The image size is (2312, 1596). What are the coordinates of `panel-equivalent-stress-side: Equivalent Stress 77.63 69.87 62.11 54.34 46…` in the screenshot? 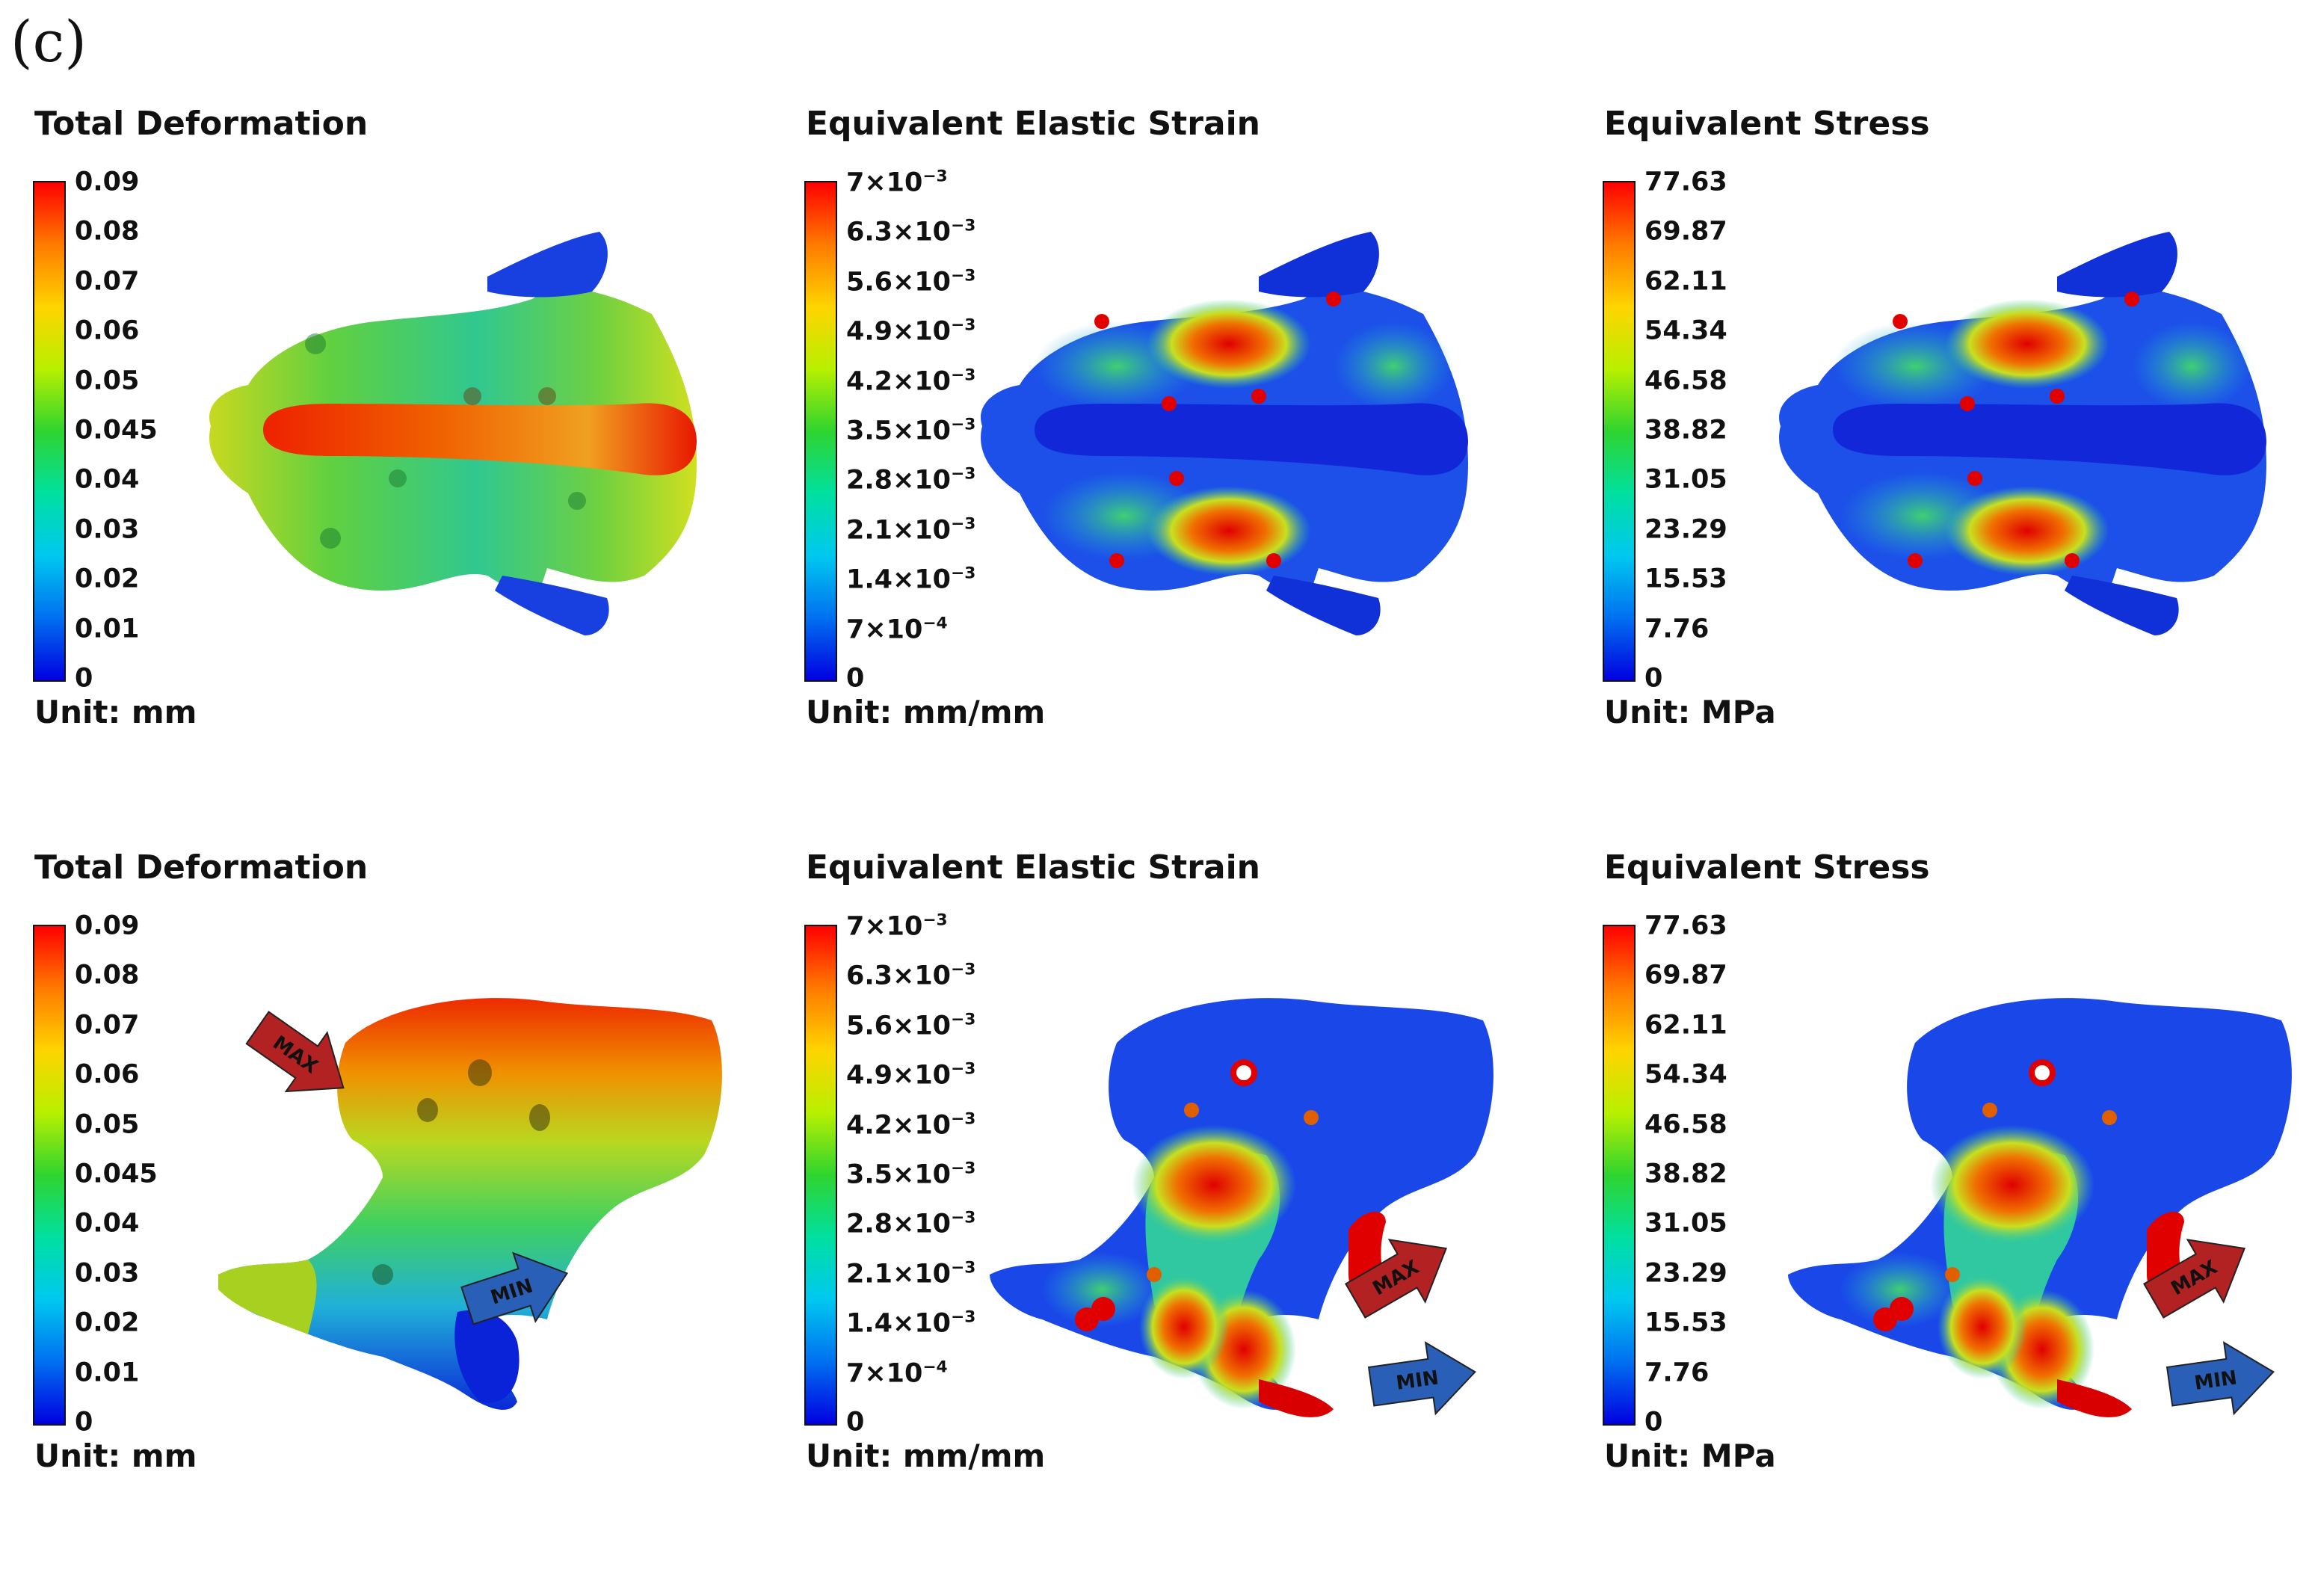 It's located at (1945, 1222).